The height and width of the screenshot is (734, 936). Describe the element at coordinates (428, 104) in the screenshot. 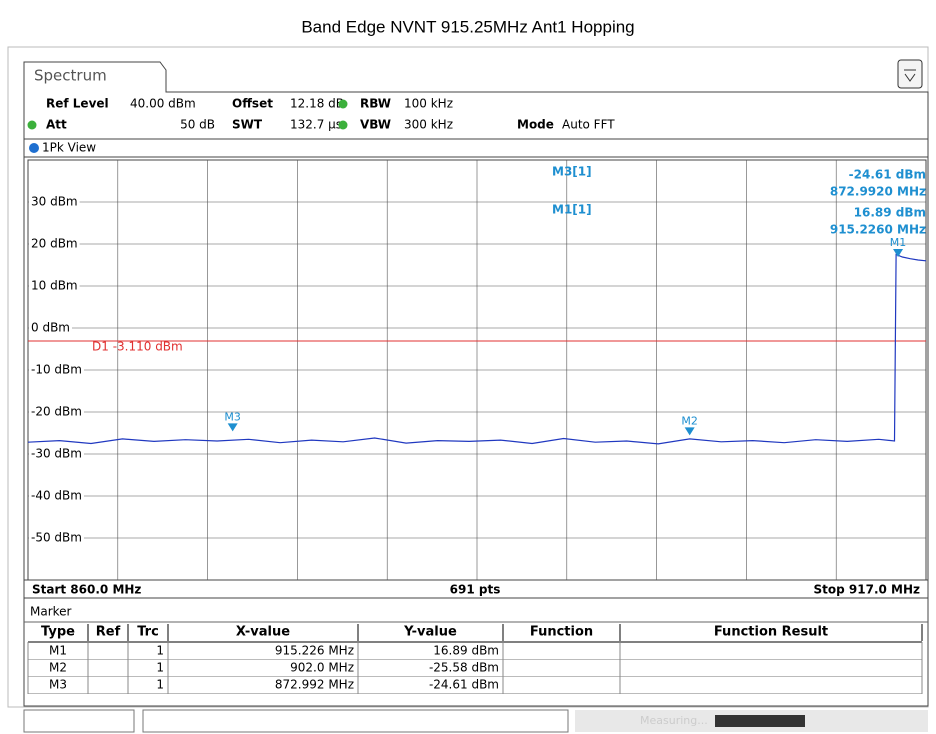

I see `setting-value: 100 kHz` at that location.